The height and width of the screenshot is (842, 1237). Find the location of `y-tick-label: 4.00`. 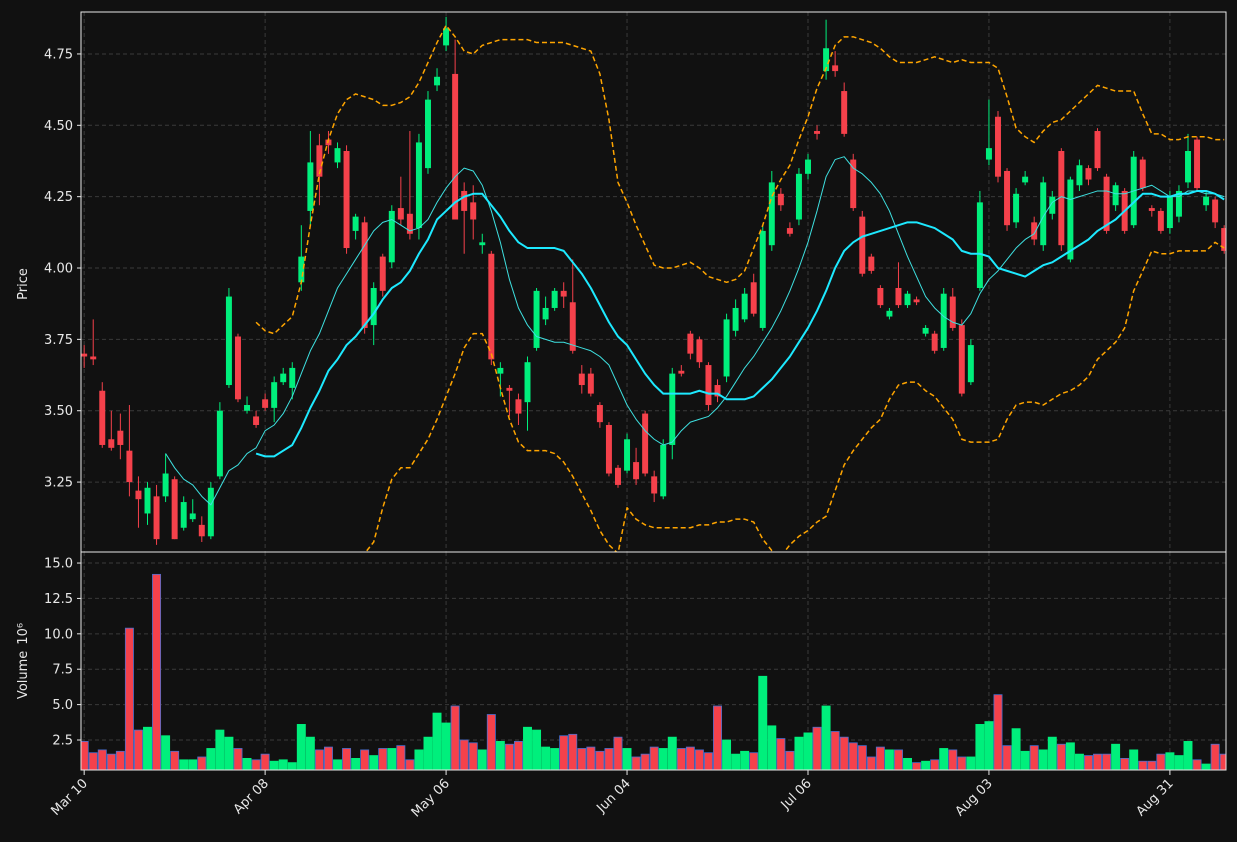

y-tick-label: 4.00 is located at coordinates (58, 269).